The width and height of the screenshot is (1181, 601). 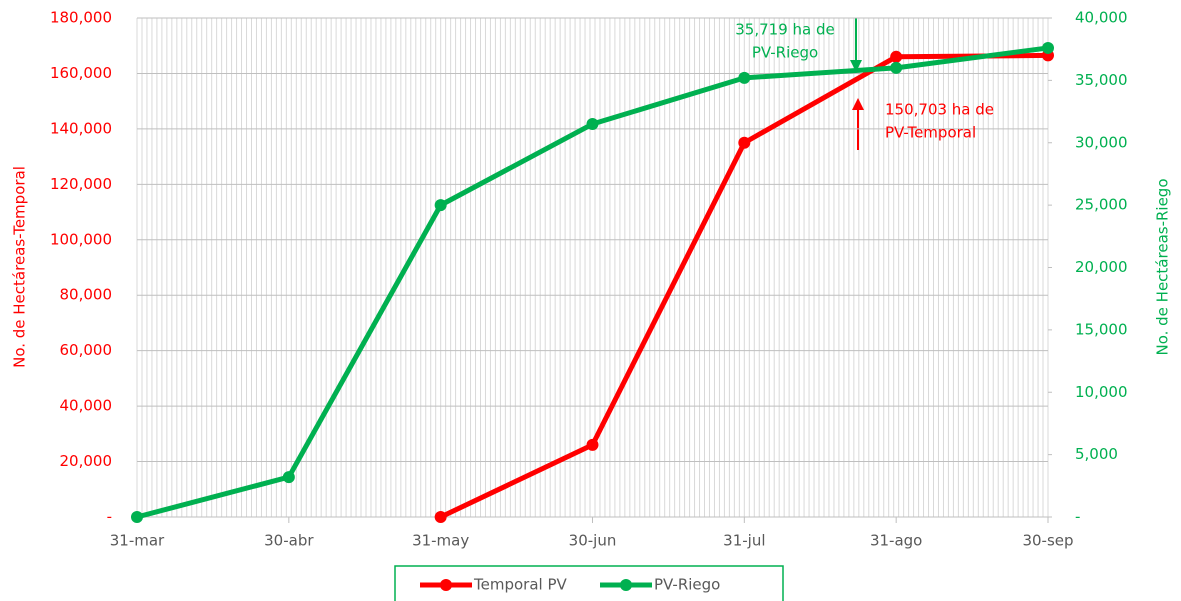 What do you see at coordinates (81, 239) in the screenshot?
I see `y-tick-label: 100,000` at bounding box center [81, 239].